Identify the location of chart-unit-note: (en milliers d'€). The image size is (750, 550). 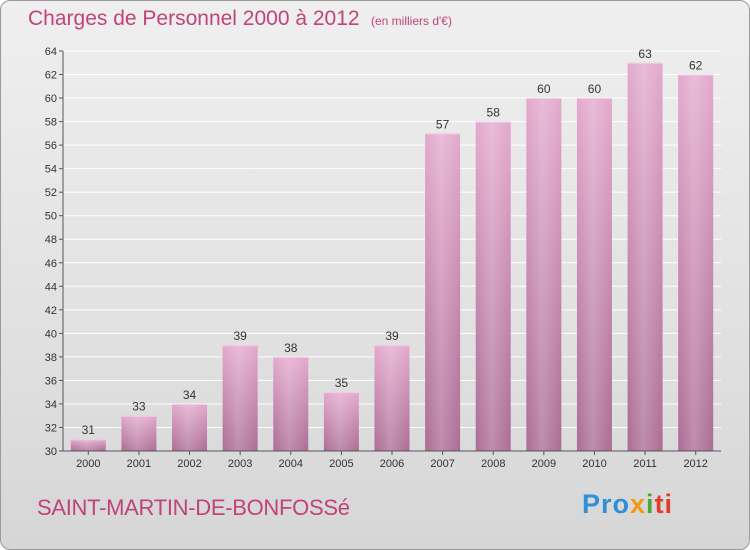
(411, 21).